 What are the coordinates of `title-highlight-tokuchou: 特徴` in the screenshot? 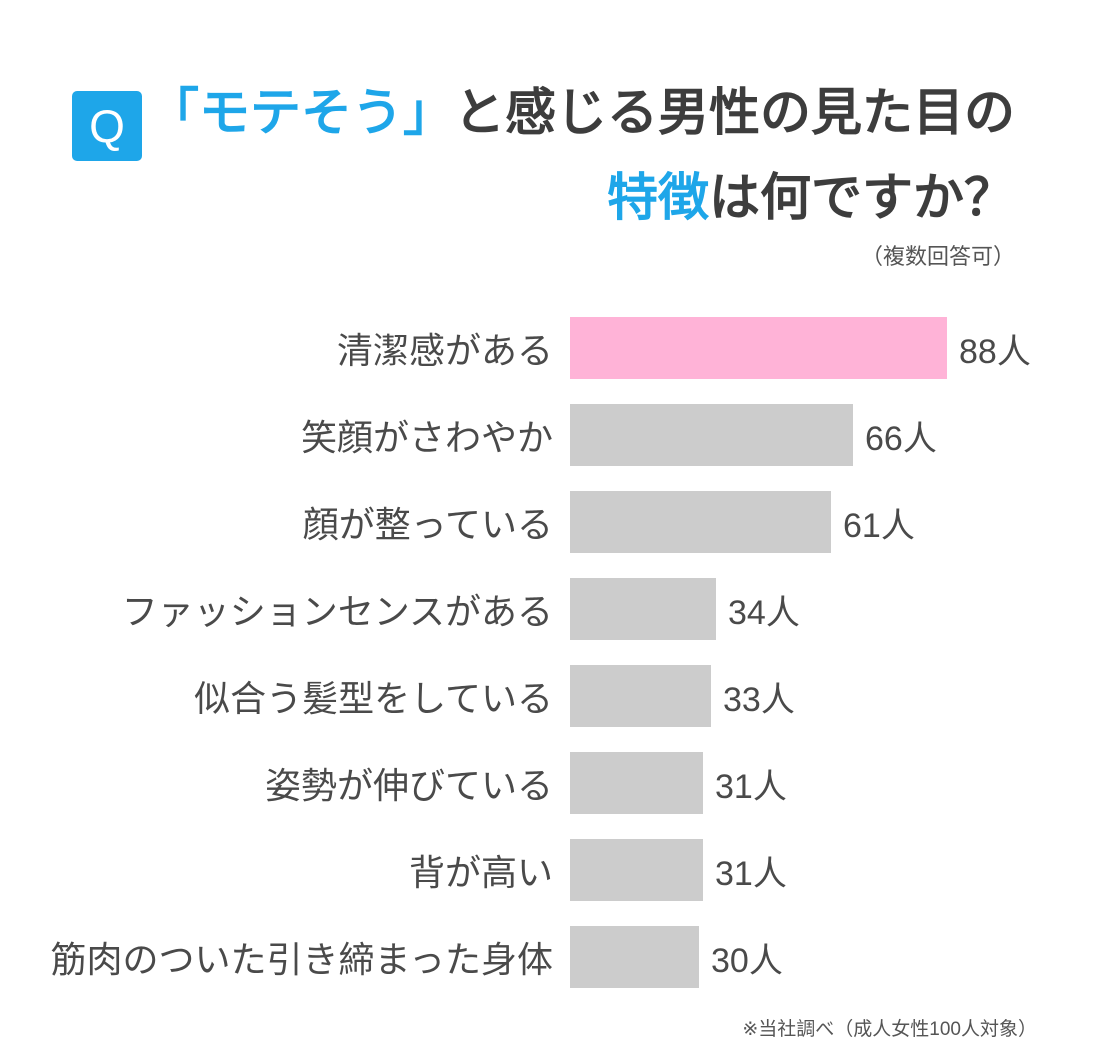 It's located at (657, 197).